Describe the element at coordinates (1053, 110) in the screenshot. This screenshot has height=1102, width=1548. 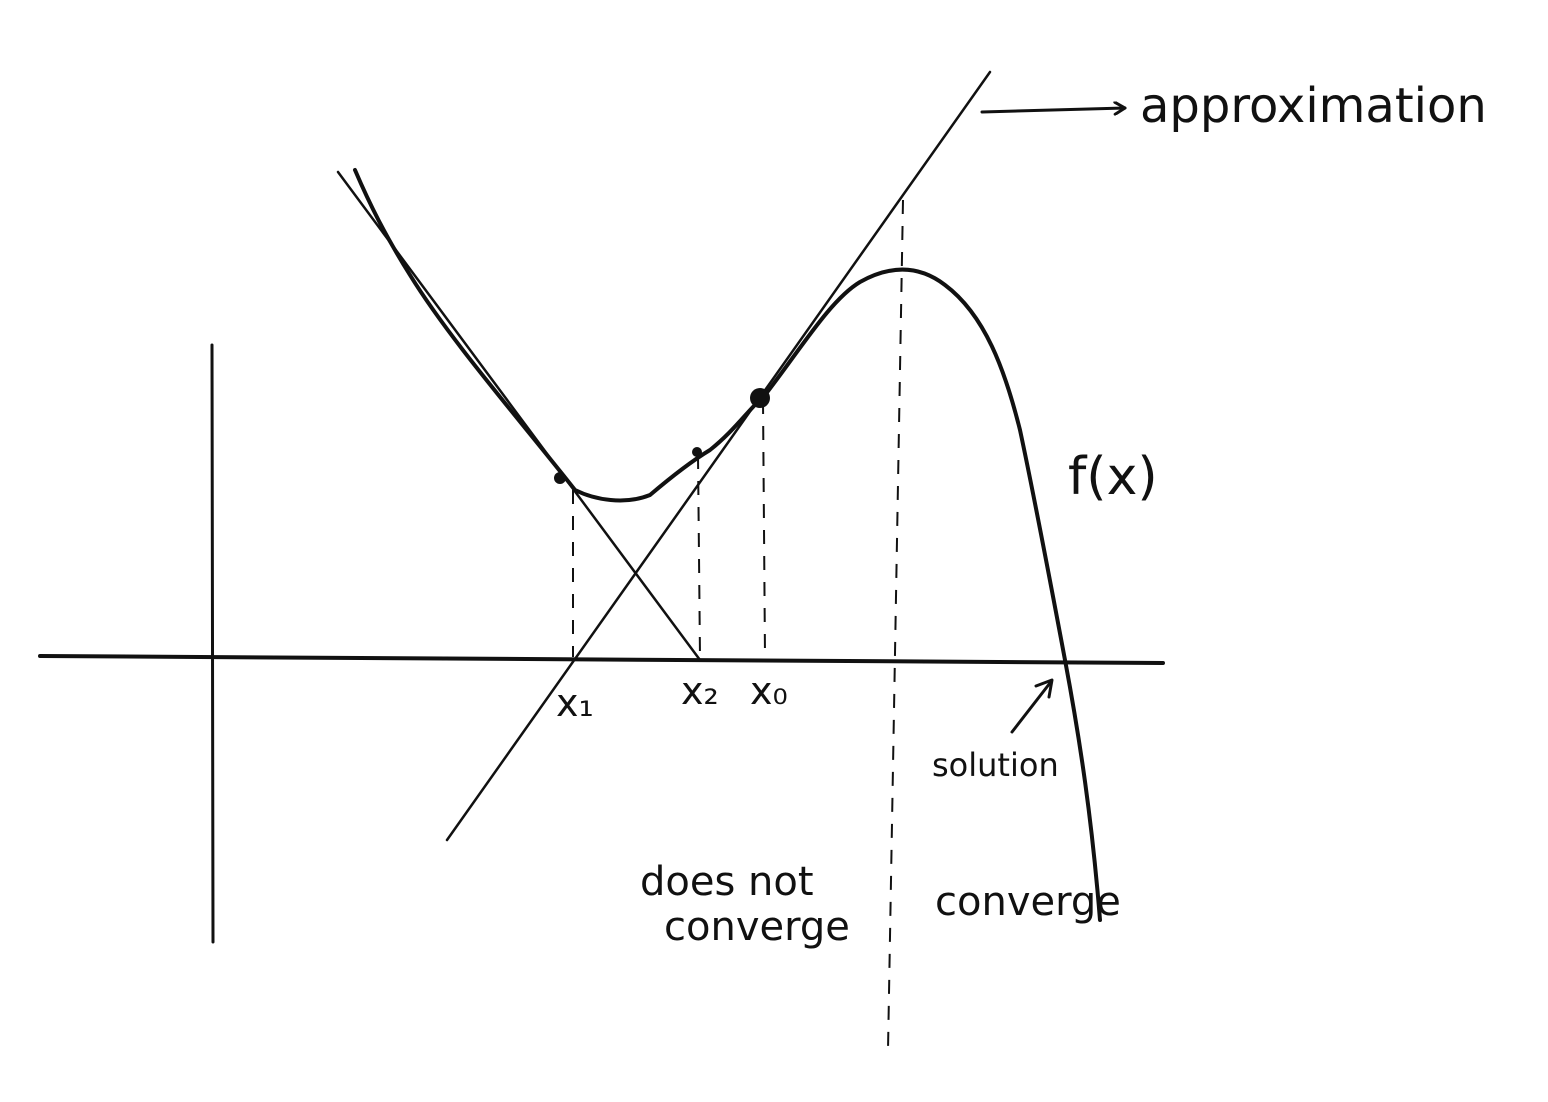
I see `approximation-arrow` at that location.